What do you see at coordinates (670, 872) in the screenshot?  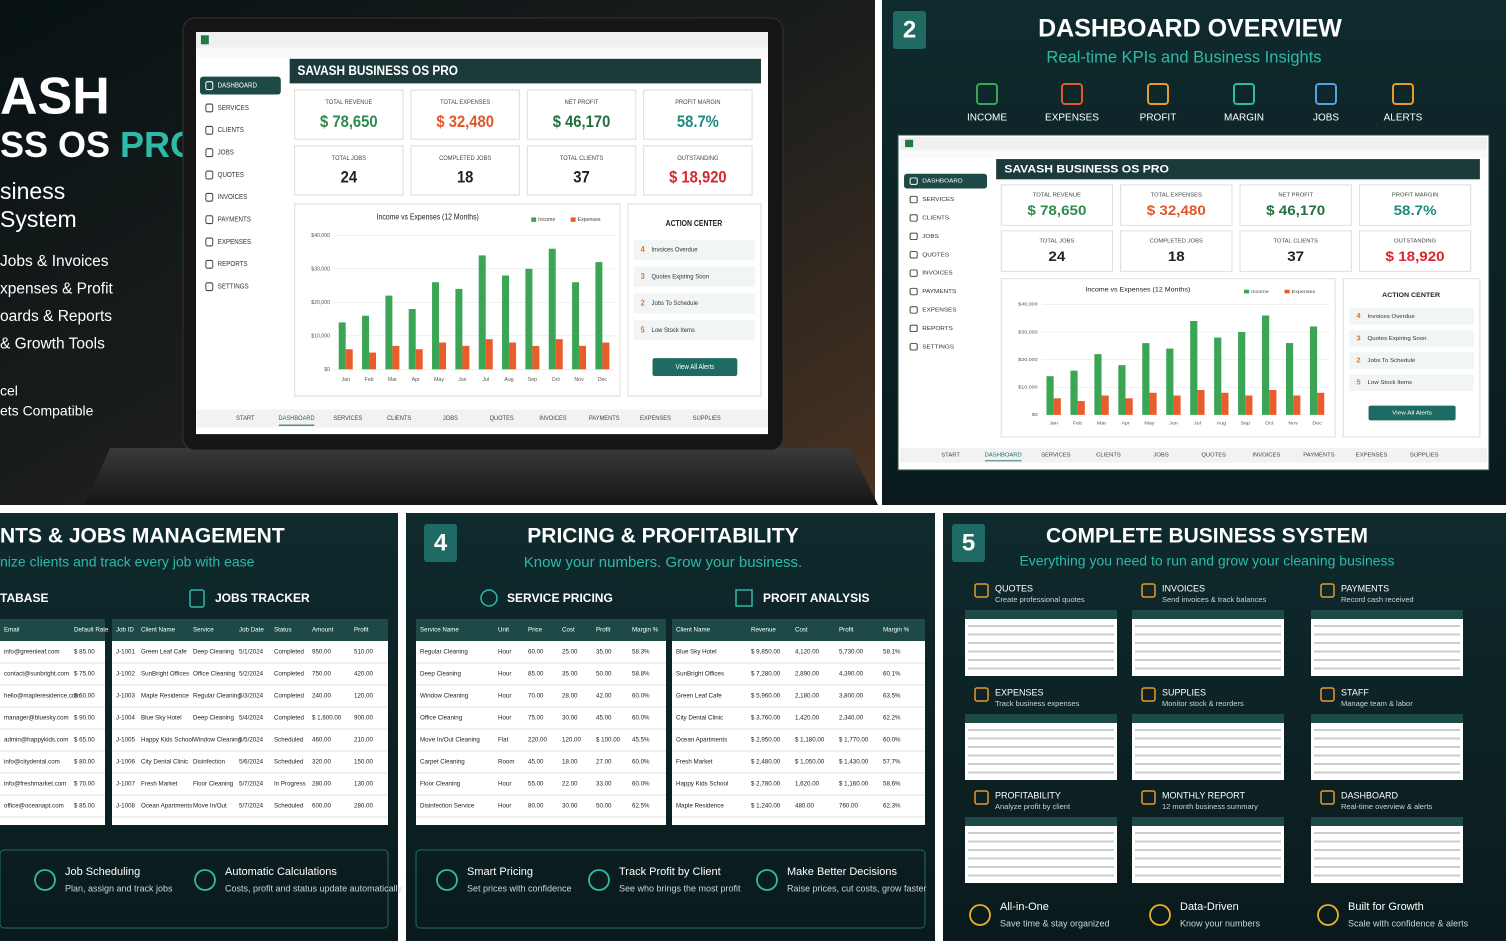 I see `feature-title: Track Profit by Client` at bounding box center [670, 872].